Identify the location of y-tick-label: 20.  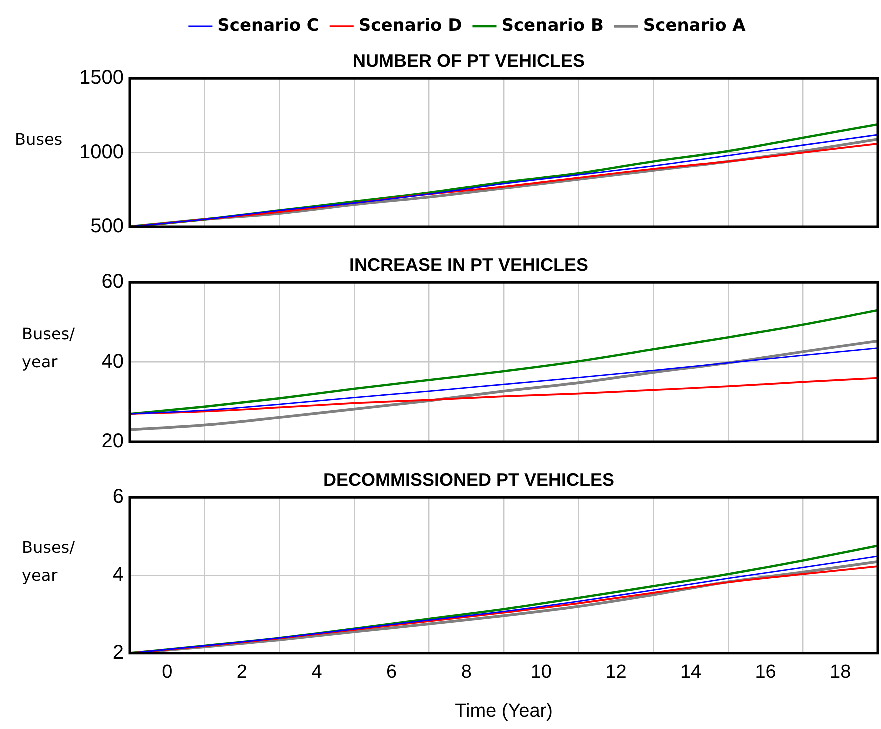
(113, 441).